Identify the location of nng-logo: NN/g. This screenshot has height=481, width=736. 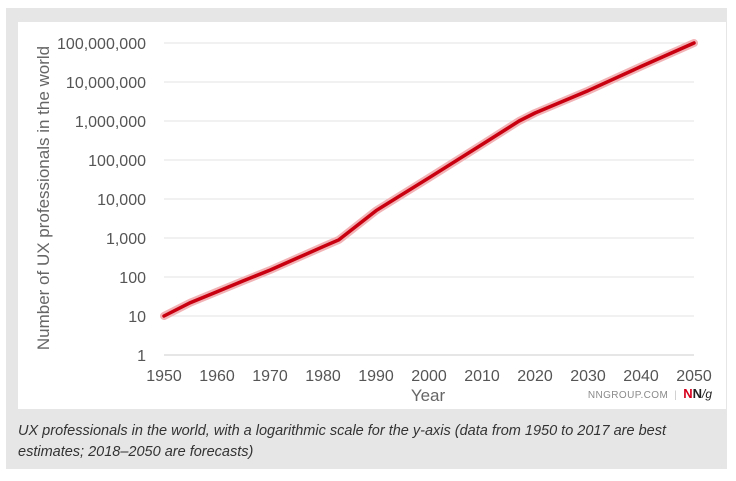
(697, 393).